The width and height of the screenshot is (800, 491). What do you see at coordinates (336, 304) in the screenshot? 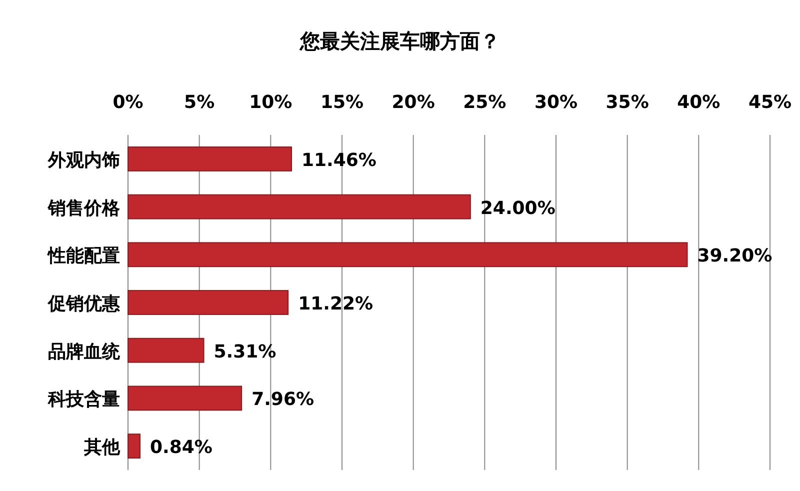
I see `data-label: 11.22%` at bounding box center [336, 304].